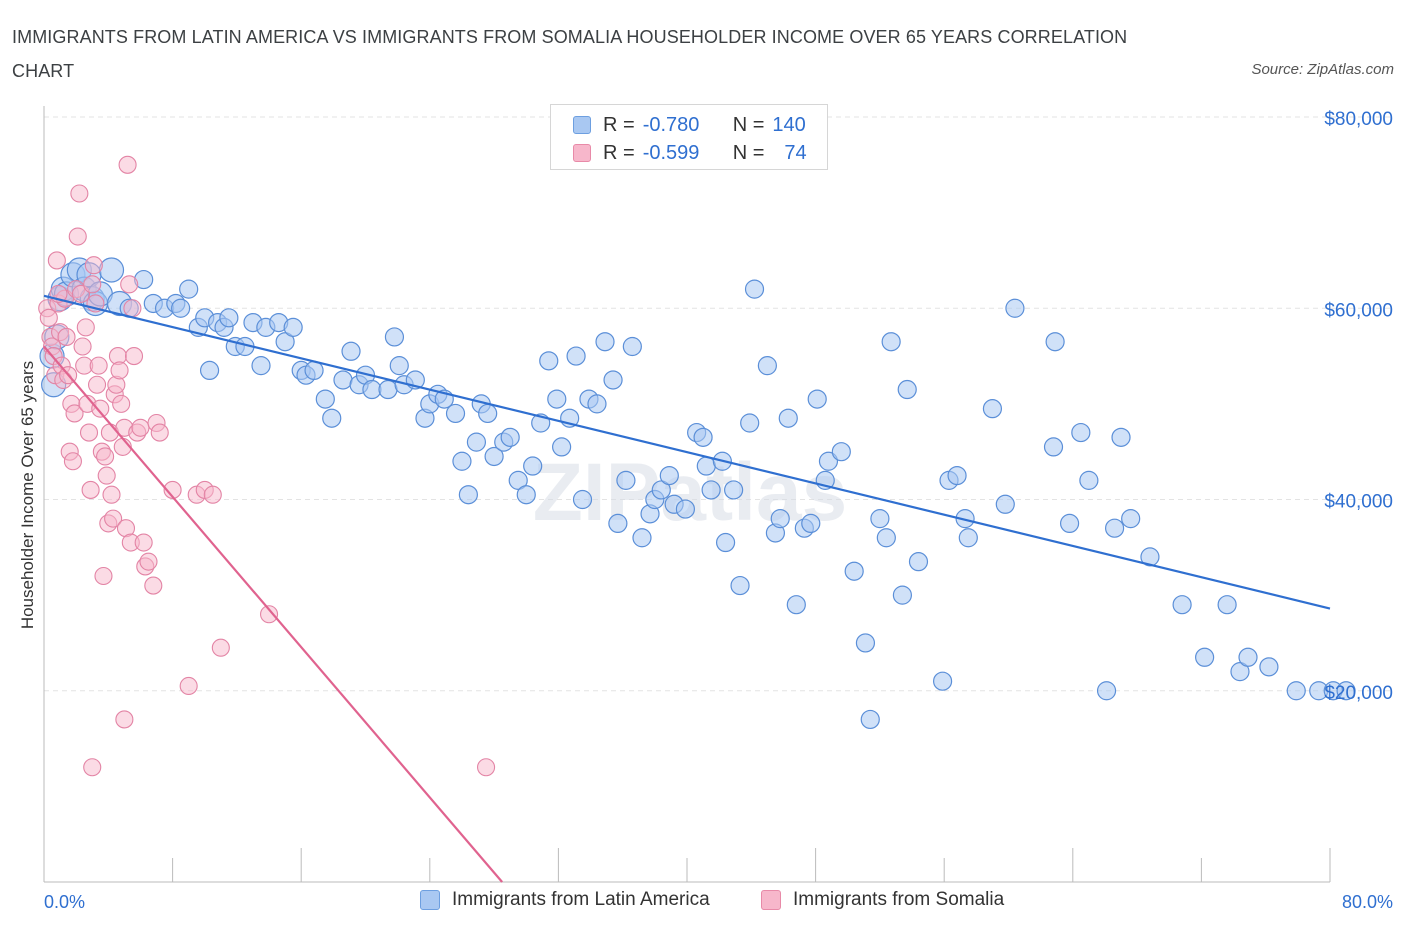 The image size is (1406, 930). What do you see at coordinates (581, 899) in the screenshot?
I see `legend-label-latin-america: Immigrants from Latin America` at bounding box center [581, 899].